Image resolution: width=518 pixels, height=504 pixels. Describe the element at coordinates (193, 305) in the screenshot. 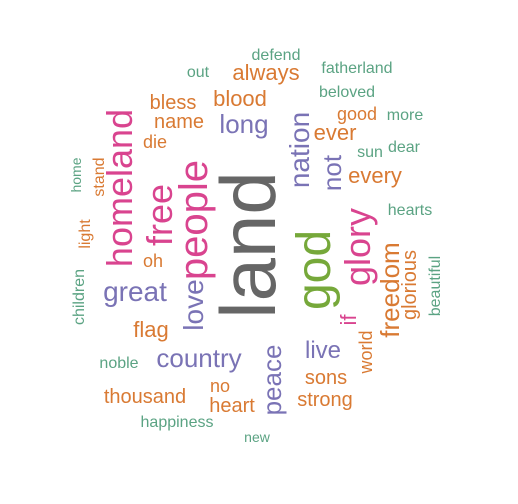

I see `word-love: love` at that location.